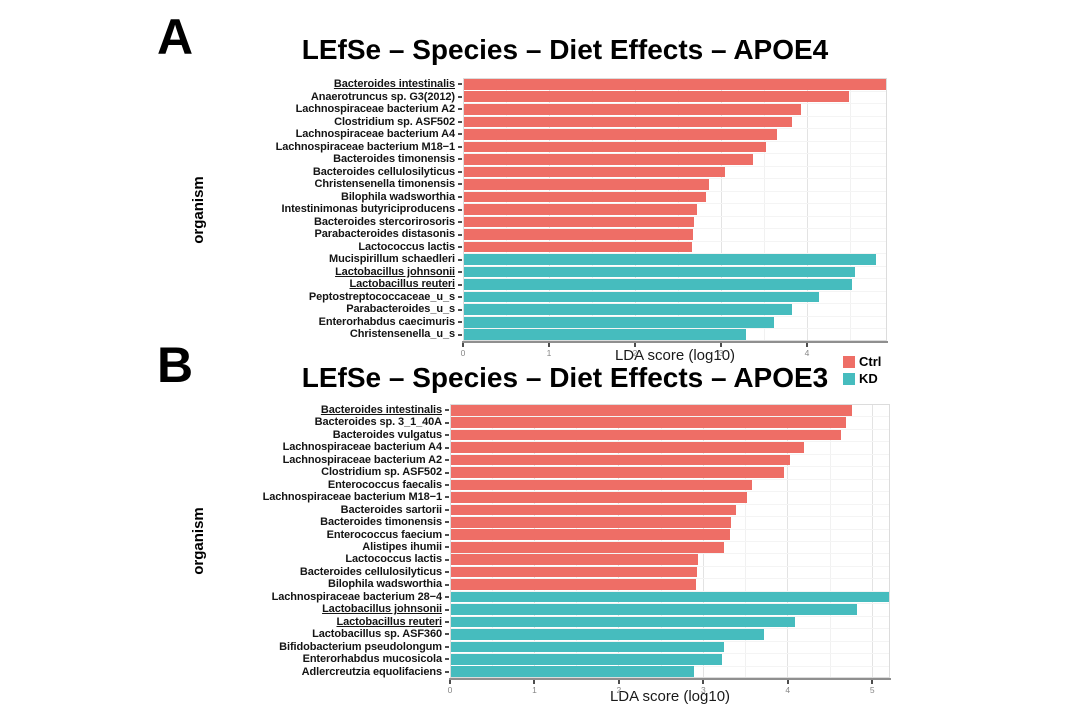  Describe the element at coordinates (387, 434) in the screenshot. I see `organism-label: Bacteroides vulgatus` at that location.